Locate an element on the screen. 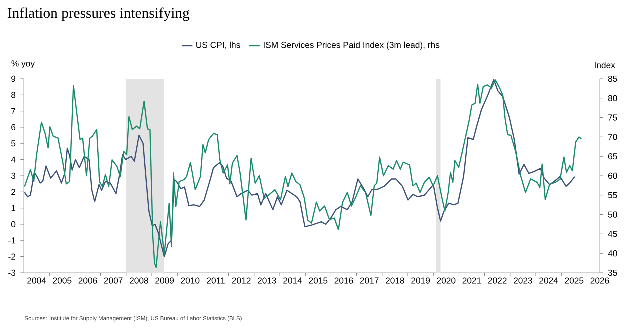 The height and width of the screenshot is (331, 624). y-tick-label: 5 is located at coordinates (14, 143).